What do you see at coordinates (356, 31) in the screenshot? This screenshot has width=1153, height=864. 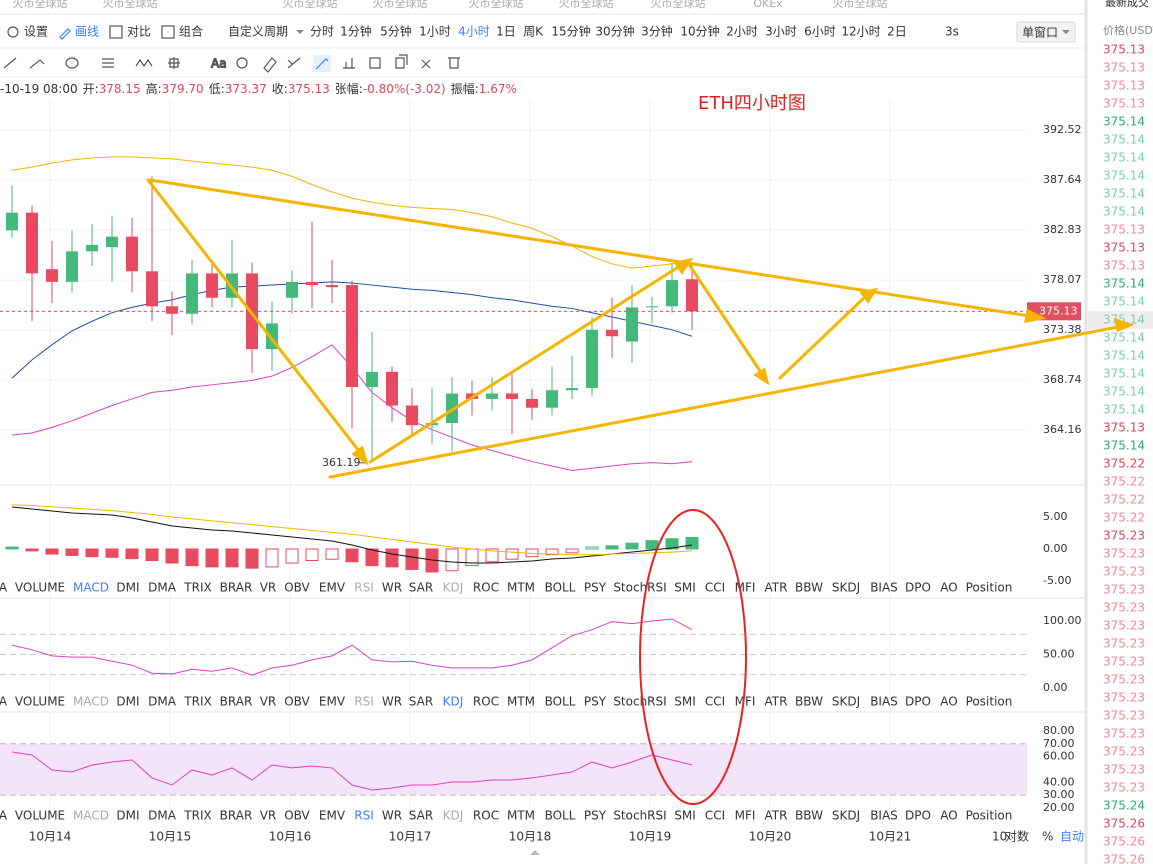 I see `period-option: 1分钟` at bounding box center [356, 31].